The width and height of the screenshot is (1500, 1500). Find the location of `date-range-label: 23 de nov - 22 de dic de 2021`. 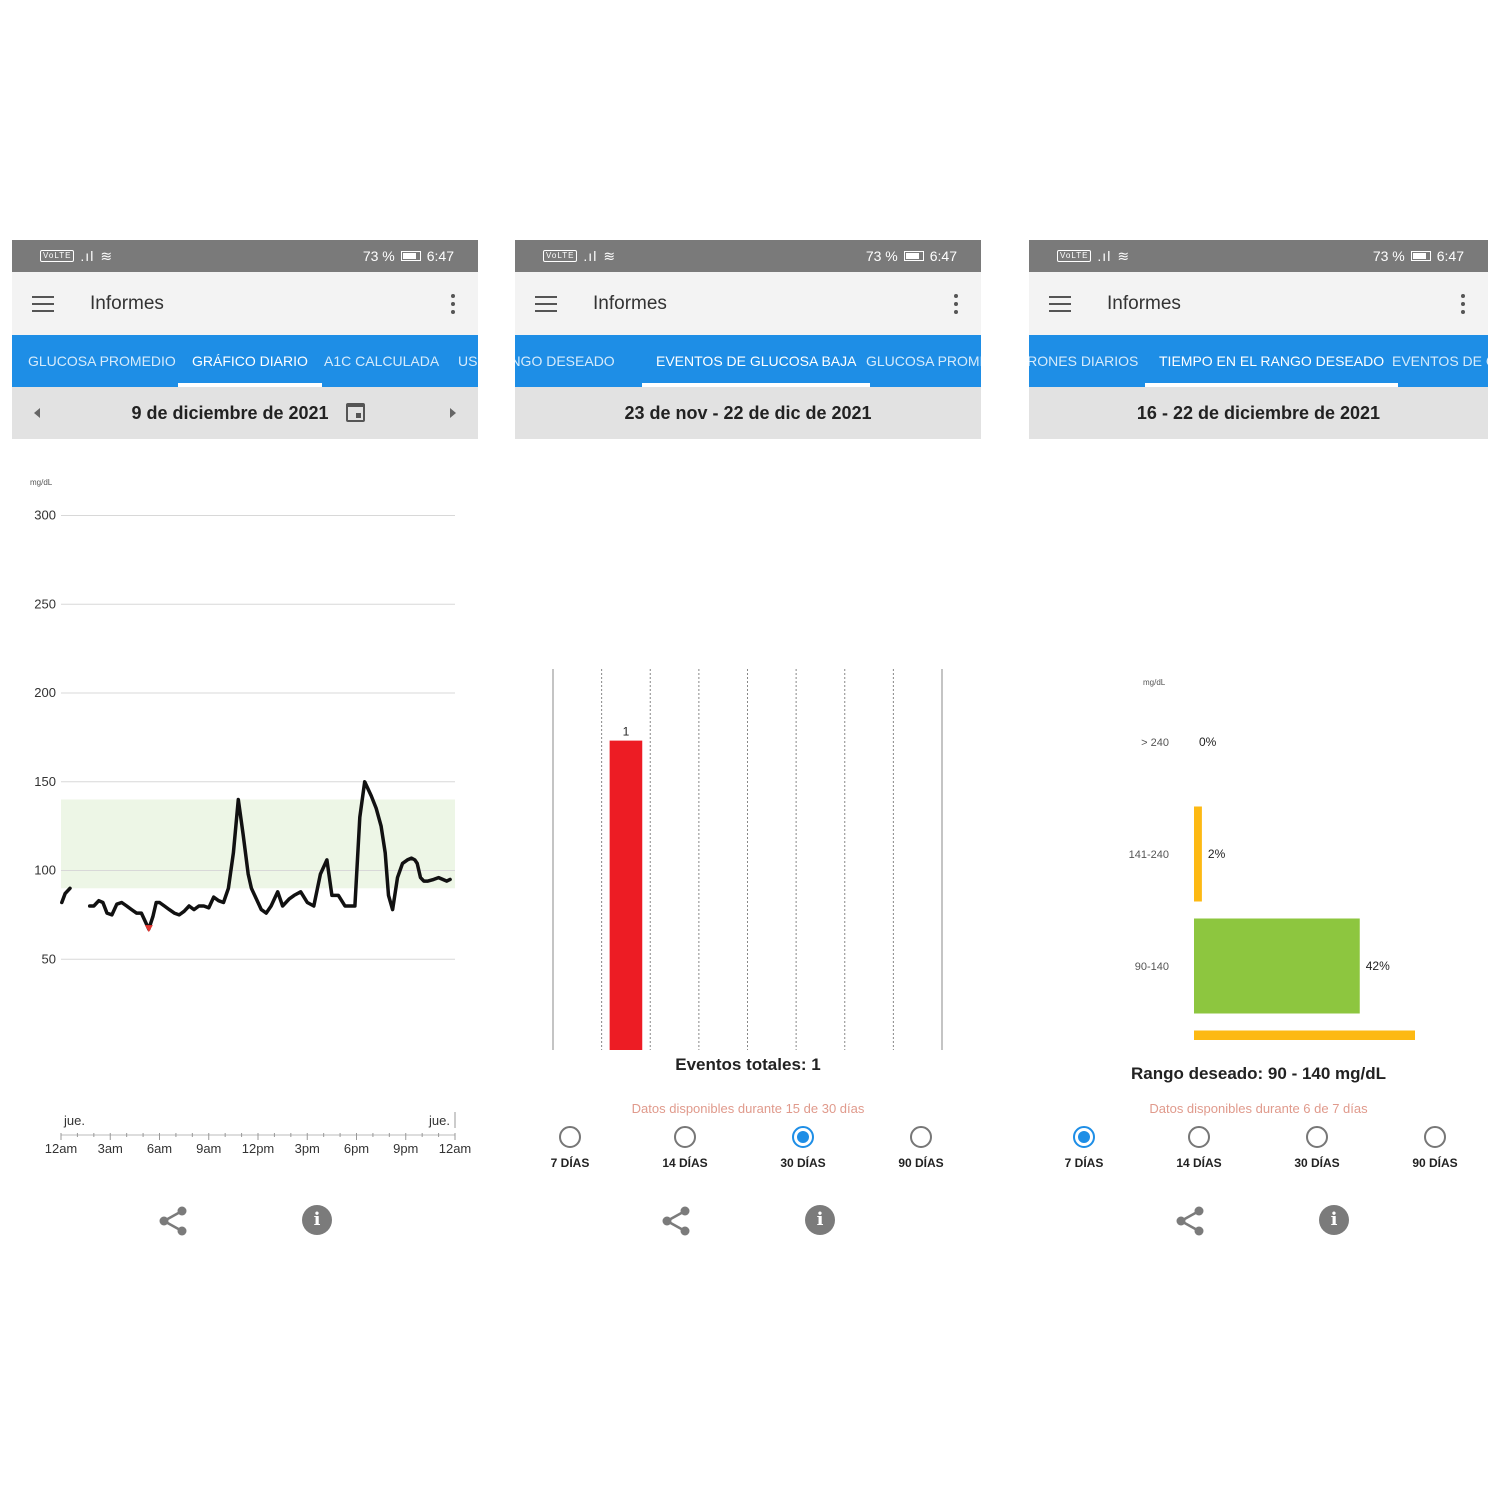

date-range-label: 23 de nov - 22 de dic de 2021 is located at coordinates (748, 412).